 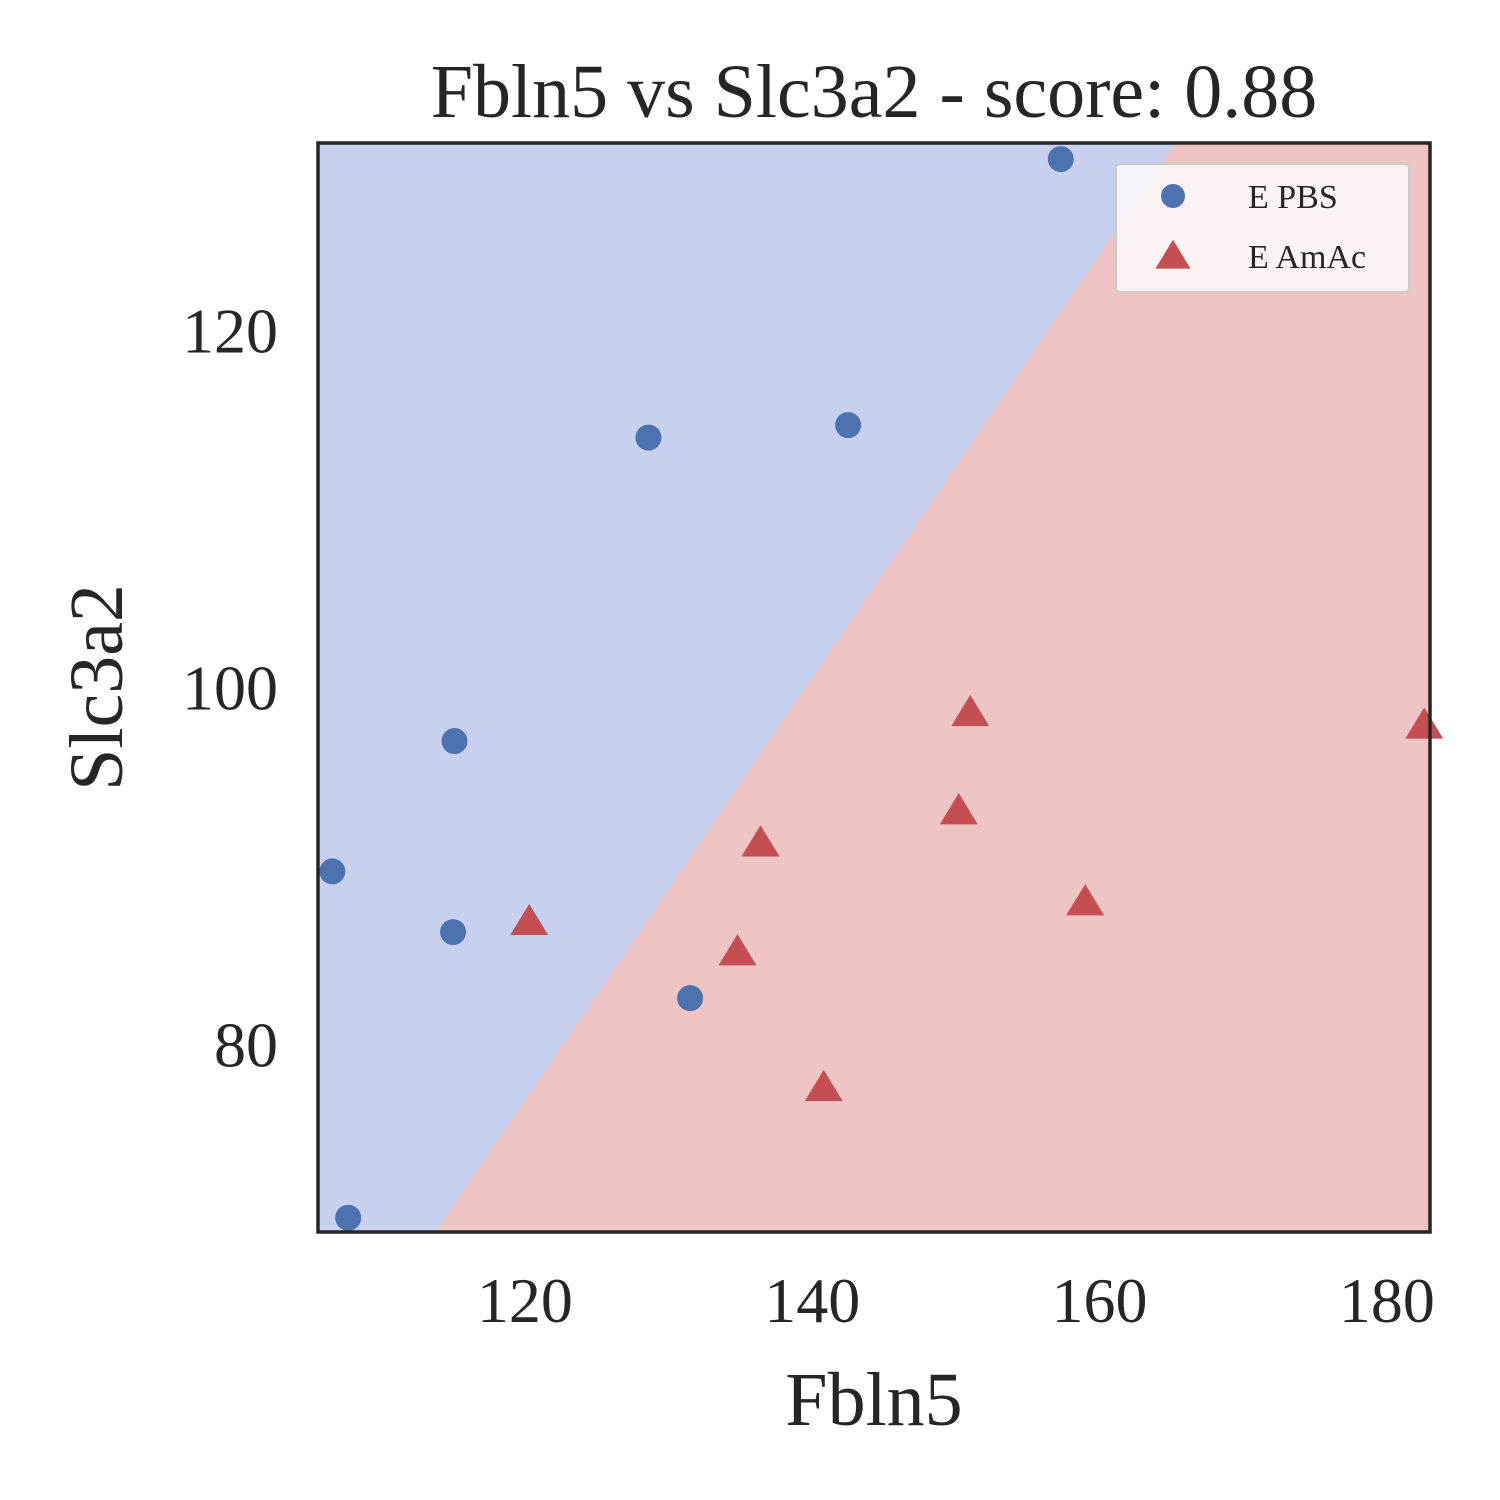 I want to click on legend: E PBS E AmAc, so click(x=1262, y=228).